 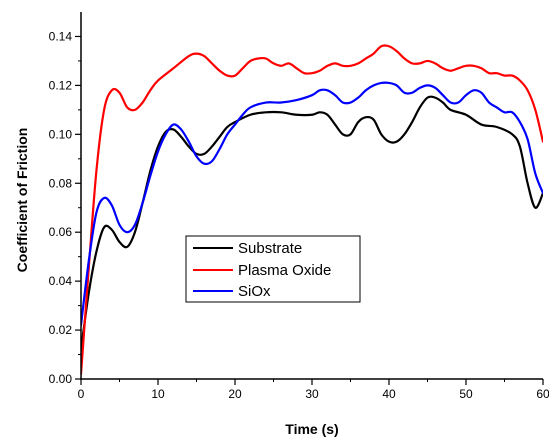 What do you see at coordinates (61, 330) in the screenshot?
I see `y-tick-label: 0.02` at bounding box center [61, 330].